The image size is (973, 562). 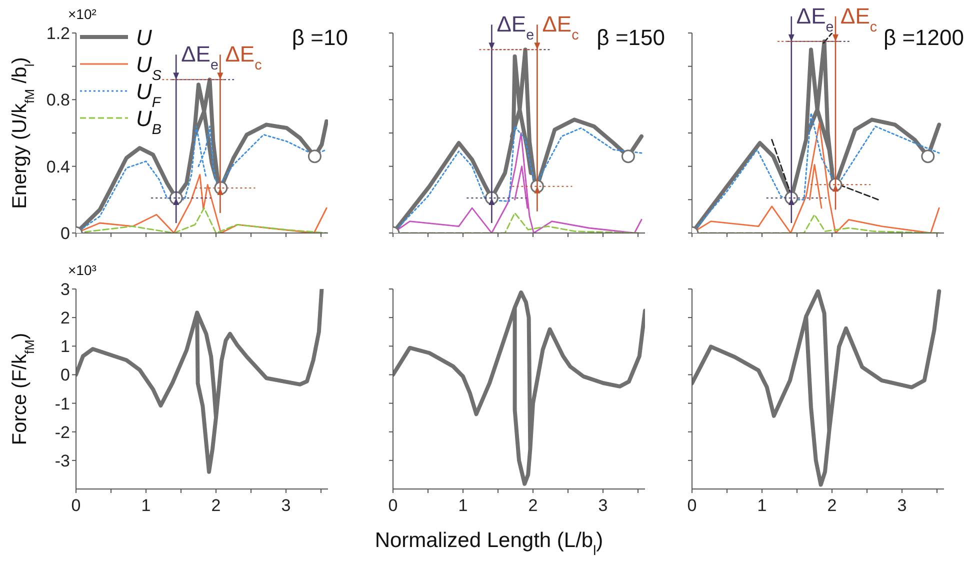 What do you see at coordinates (82, 14) in the screenshot?
I see `text: ×10²` at bounding box center [82, 14].